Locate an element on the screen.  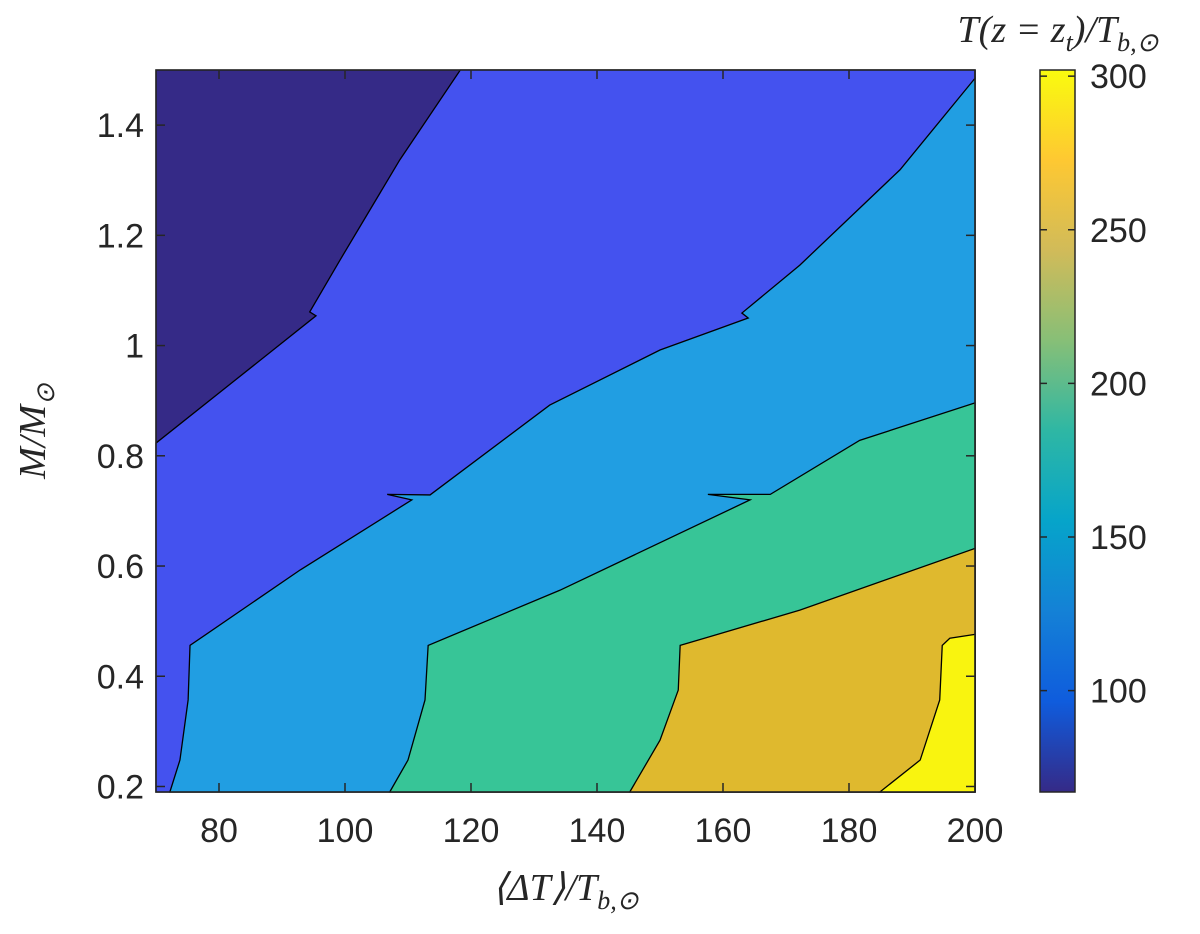
colorbar-label-part: T(z = z is located at coordinates (1012, 30).